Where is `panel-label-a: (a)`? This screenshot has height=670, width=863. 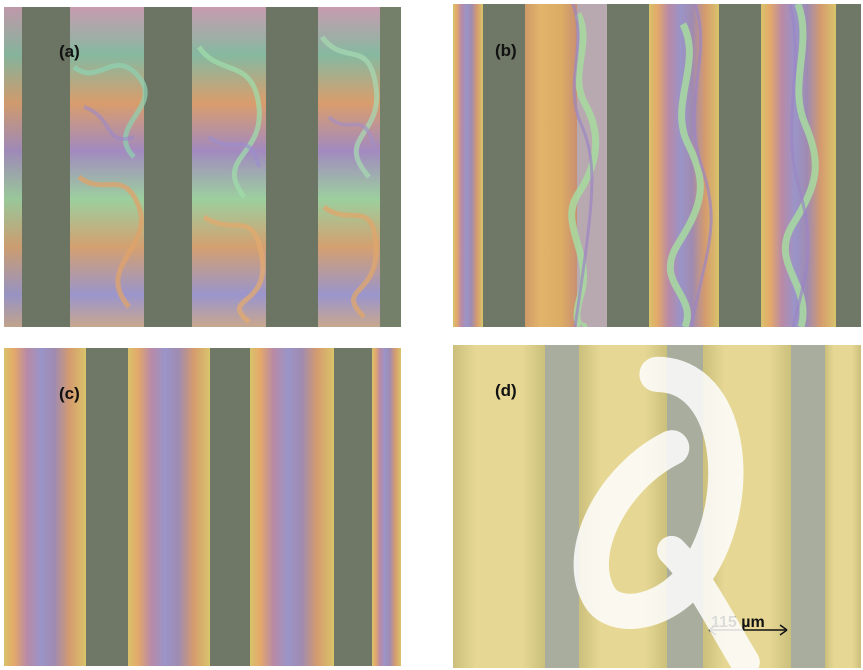
panel-label-a: (a) is located at coordinates (69, 51).